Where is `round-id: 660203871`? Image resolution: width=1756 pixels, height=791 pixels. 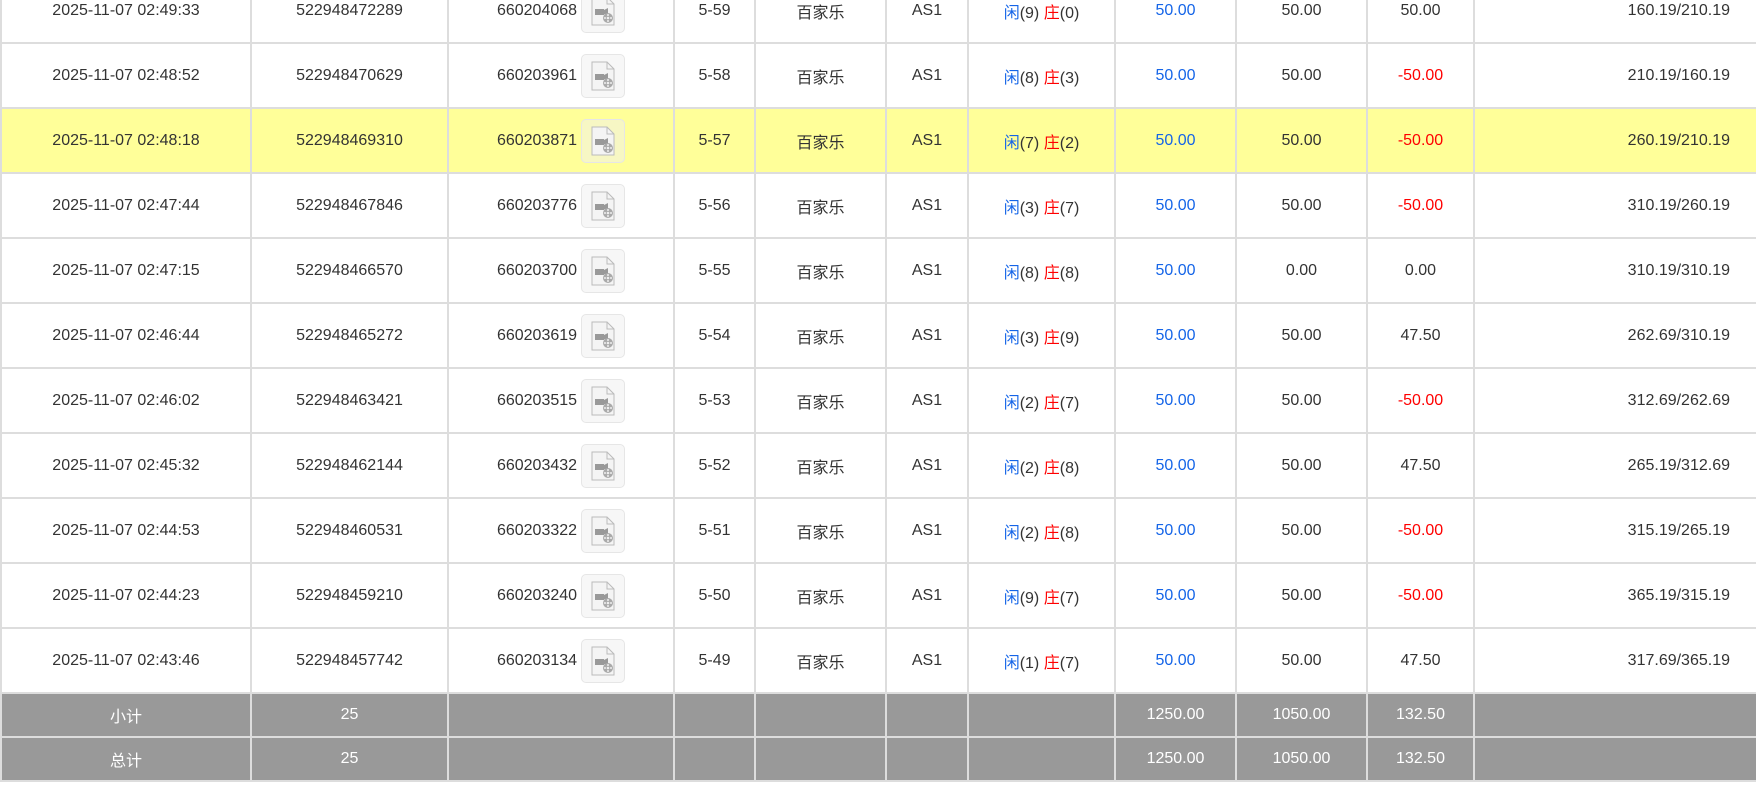 round-id: 660203871 is located at coordinates (537, 140).